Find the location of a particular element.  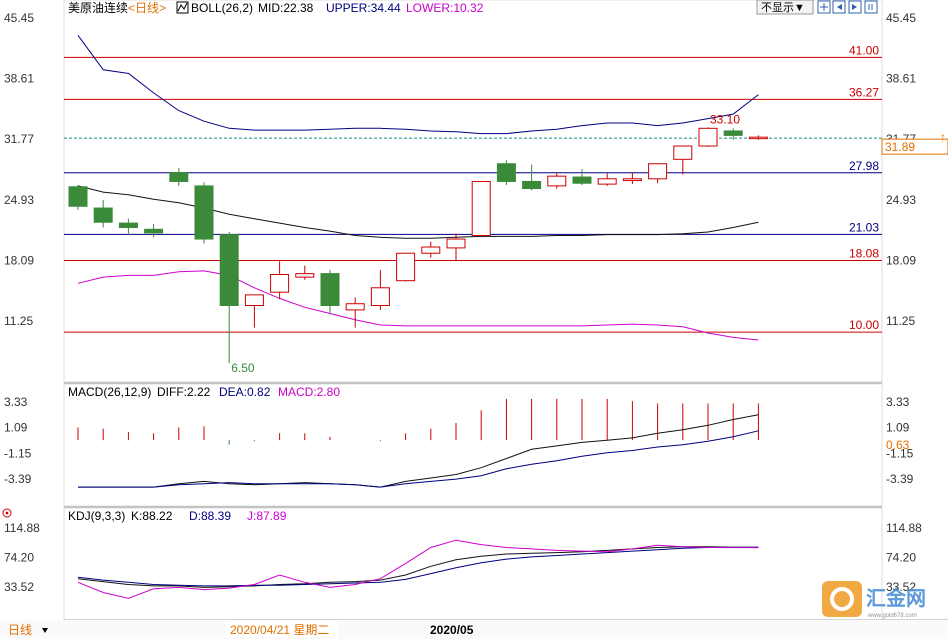

macd-tick-right: -3.39 is located at coordinates (900, 479).